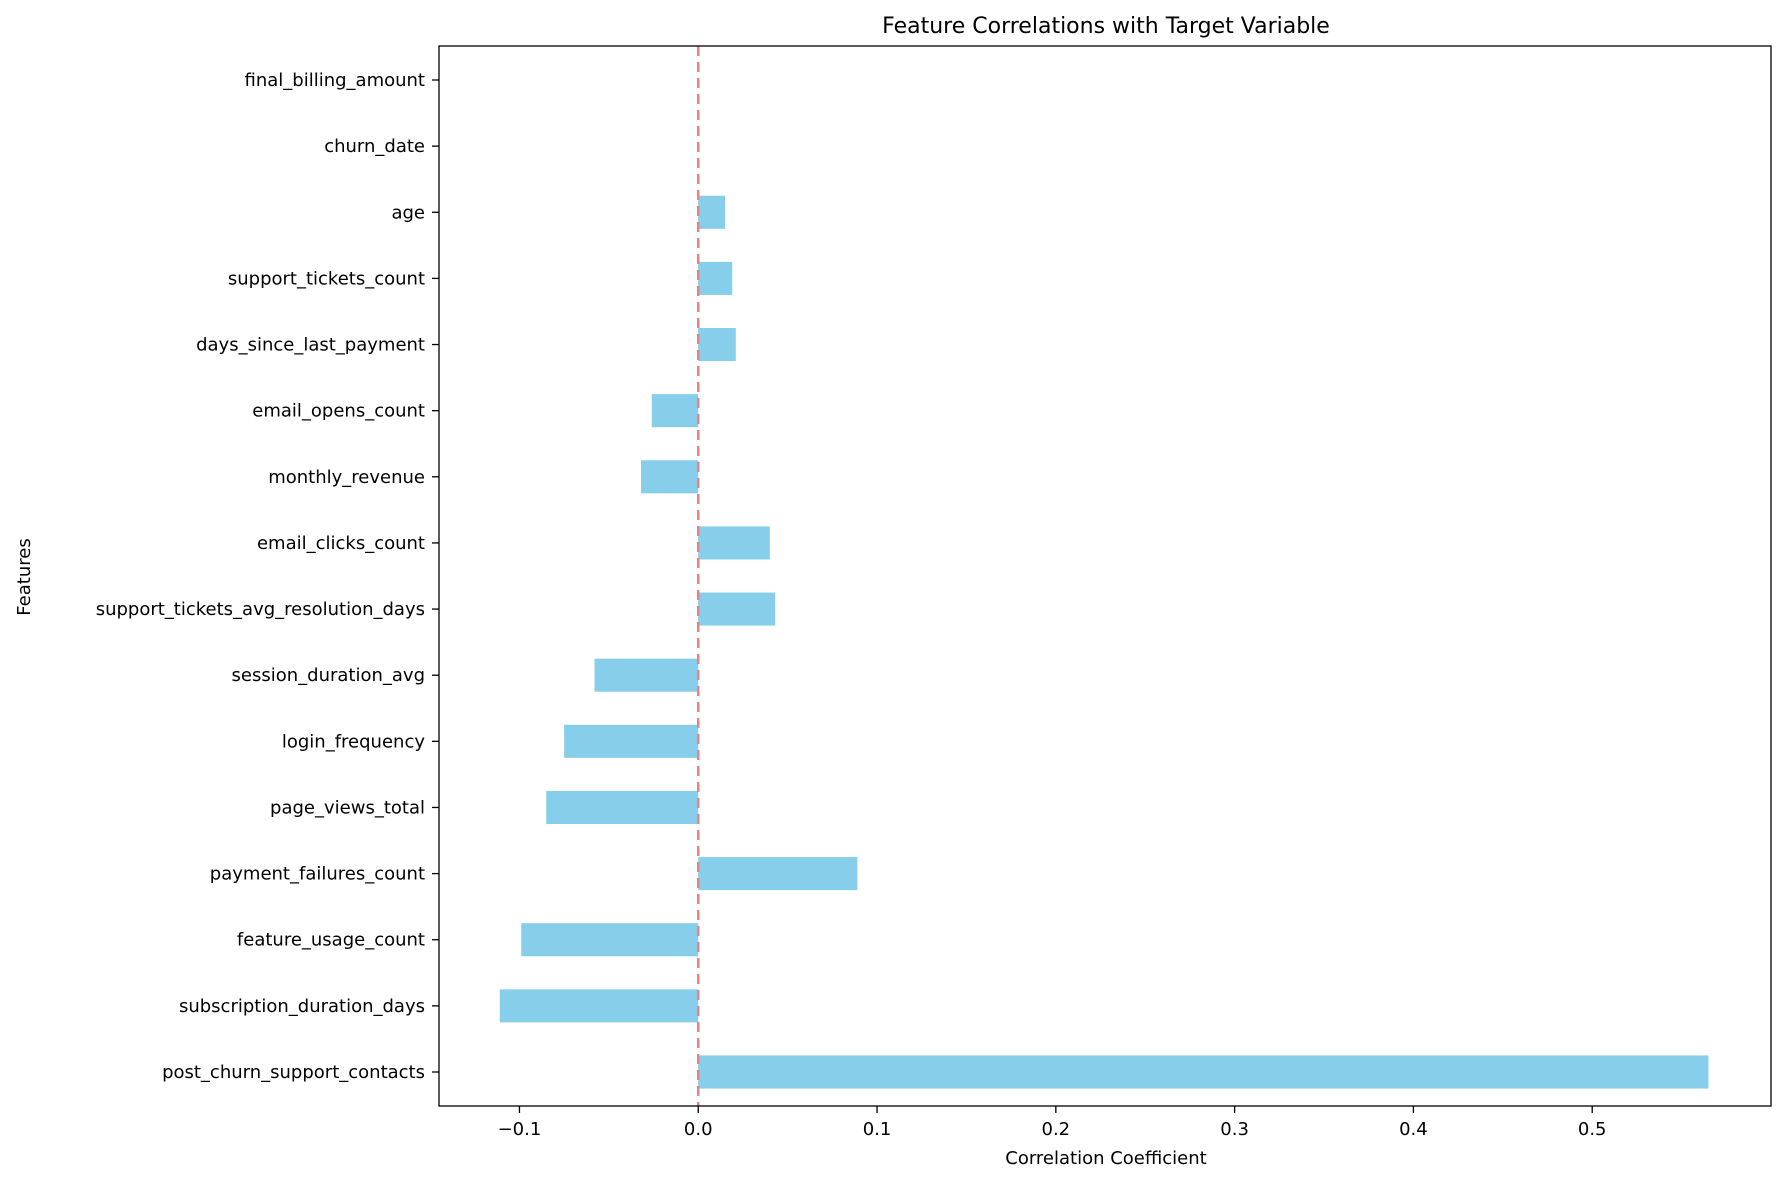 The width and height of the screenshot is (1785, 1182). I want to click on y-tick-label: age, so click(408, 212).